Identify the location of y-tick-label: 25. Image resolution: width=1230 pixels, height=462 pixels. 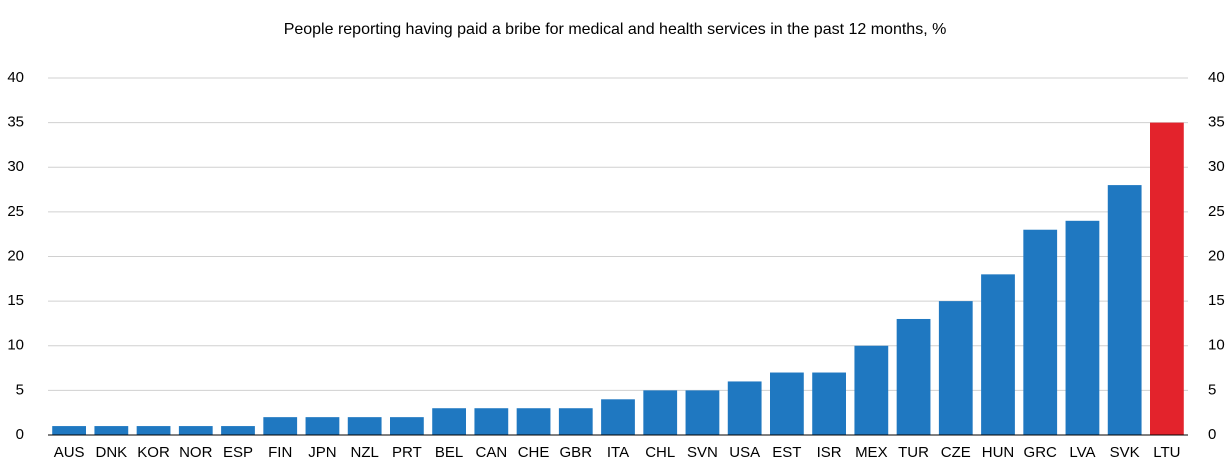
(15, 211).